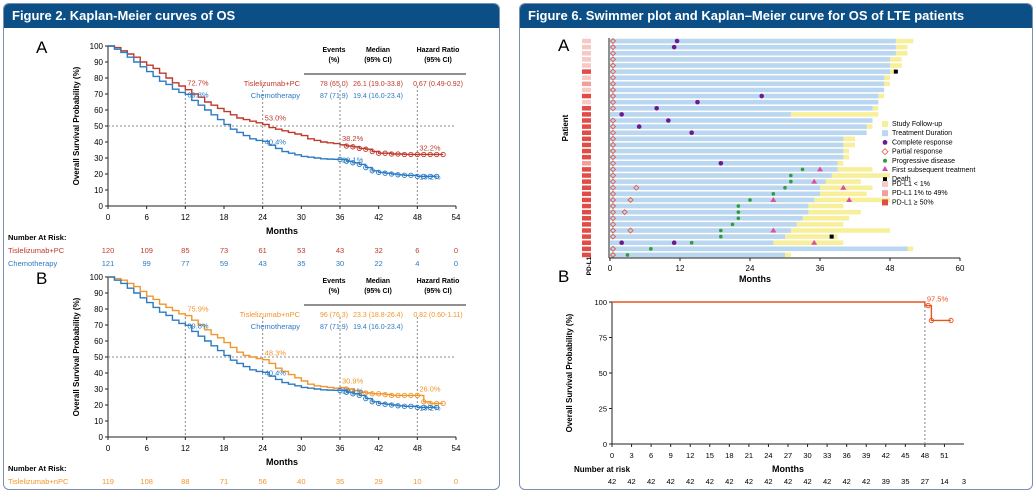 The image size is (1036, 495). What do you see at coordinates (589, 265) in the screenshot?
I see `pdl1-axis-label: PD-L1` at bounding box center [589, 265].